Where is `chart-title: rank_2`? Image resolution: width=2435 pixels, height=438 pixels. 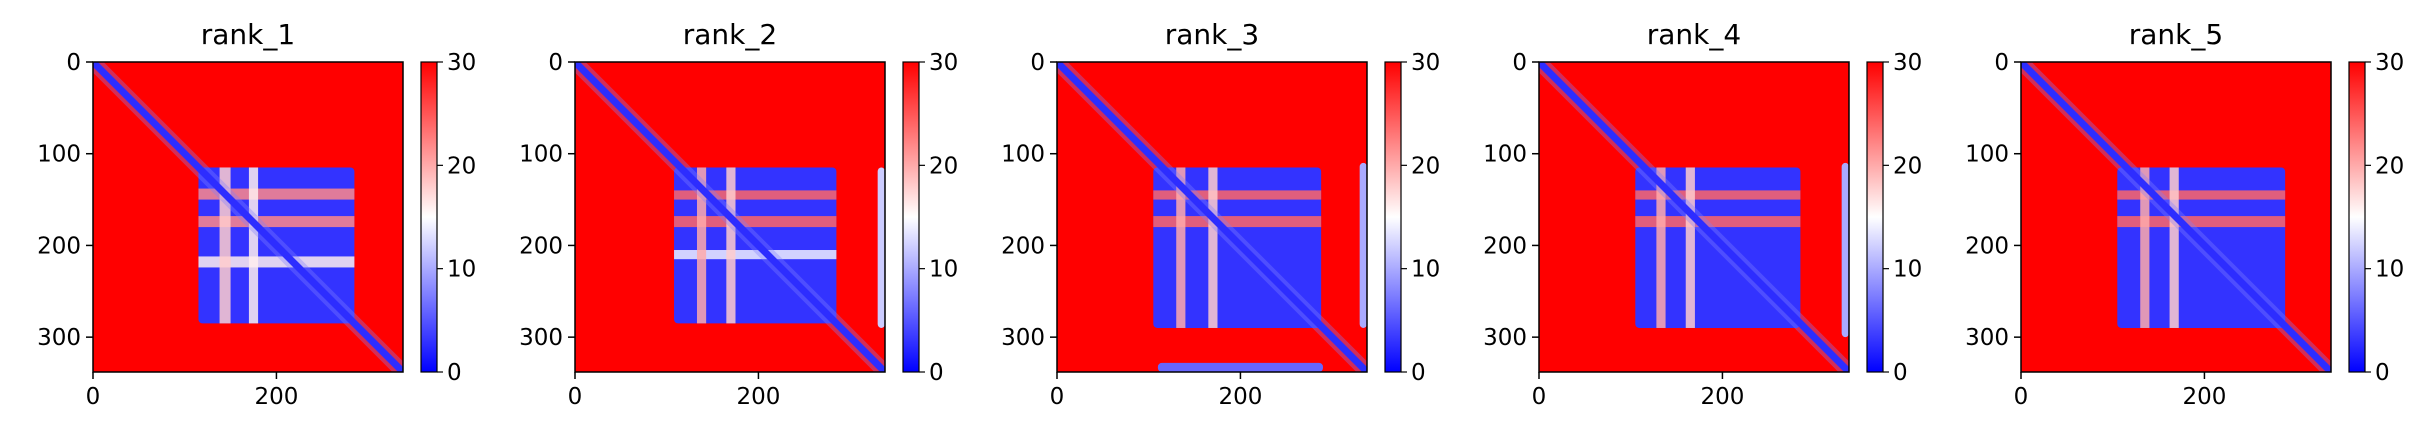
chart-title: rank_2 is located at coordinates (730, 34).